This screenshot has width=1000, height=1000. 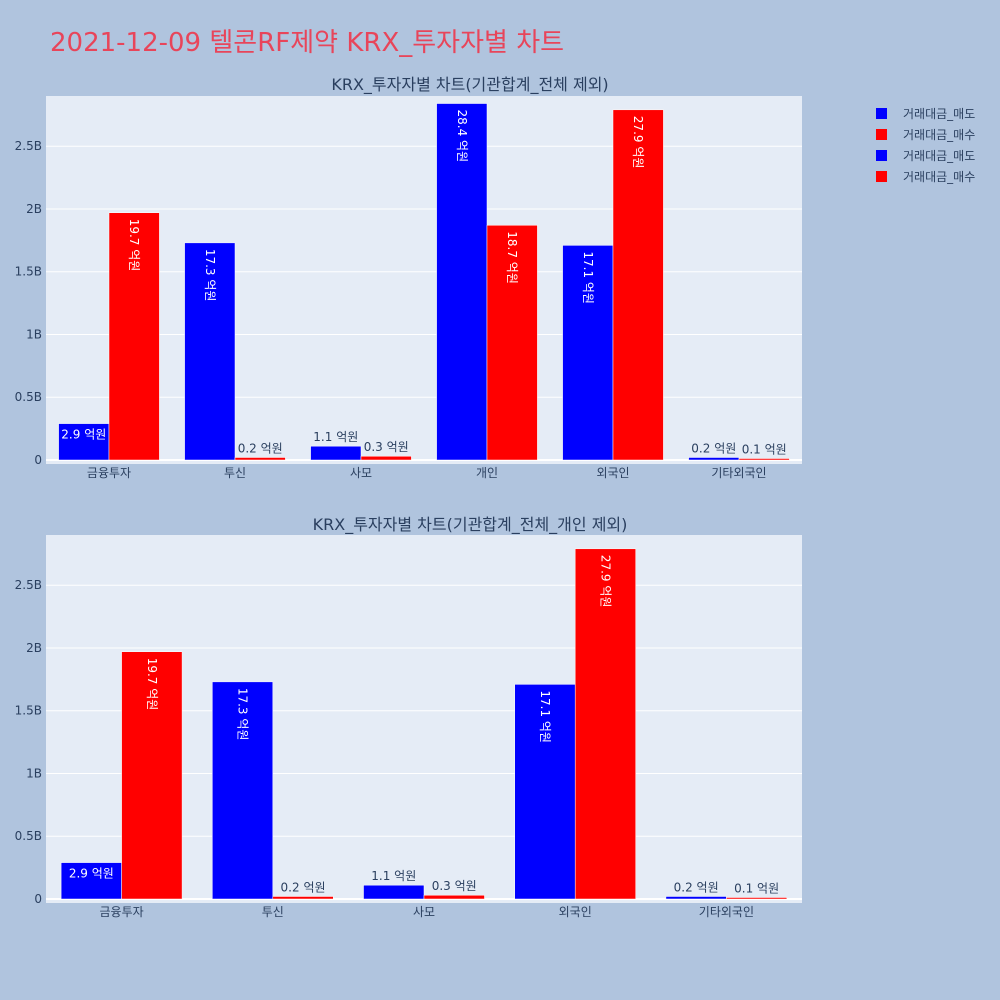 What do you see at coordinates (307, 43) in the screenshot?
I see `page-title: 2021-12-09 텔콘RF제약 KRX_투자자별 차트` at bounding box center [307, 43].